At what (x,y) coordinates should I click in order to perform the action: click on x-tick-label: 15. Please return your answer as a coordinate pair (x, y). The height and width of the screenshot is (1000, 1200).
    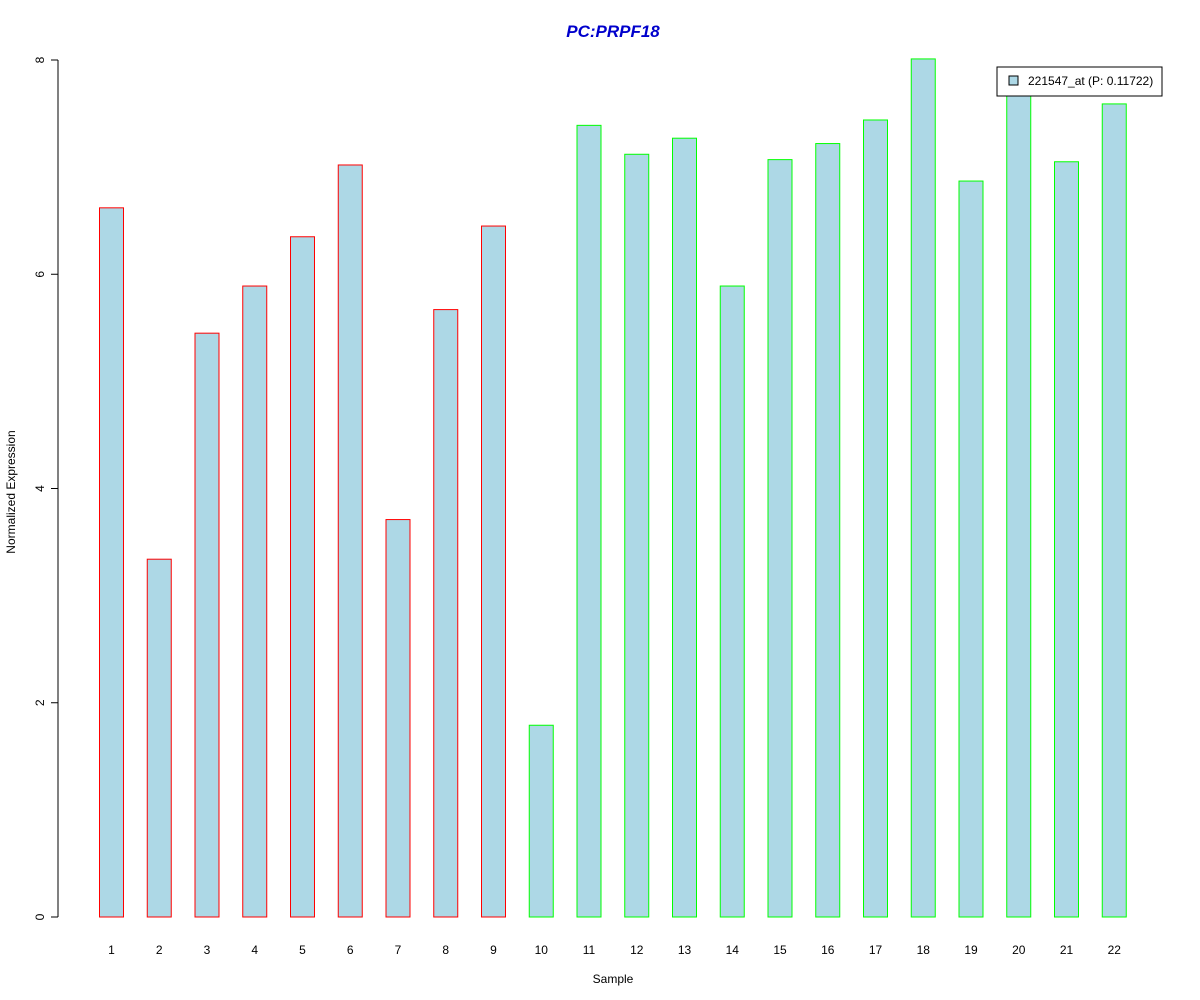
    Looking at the image, I should click on (780, 950).